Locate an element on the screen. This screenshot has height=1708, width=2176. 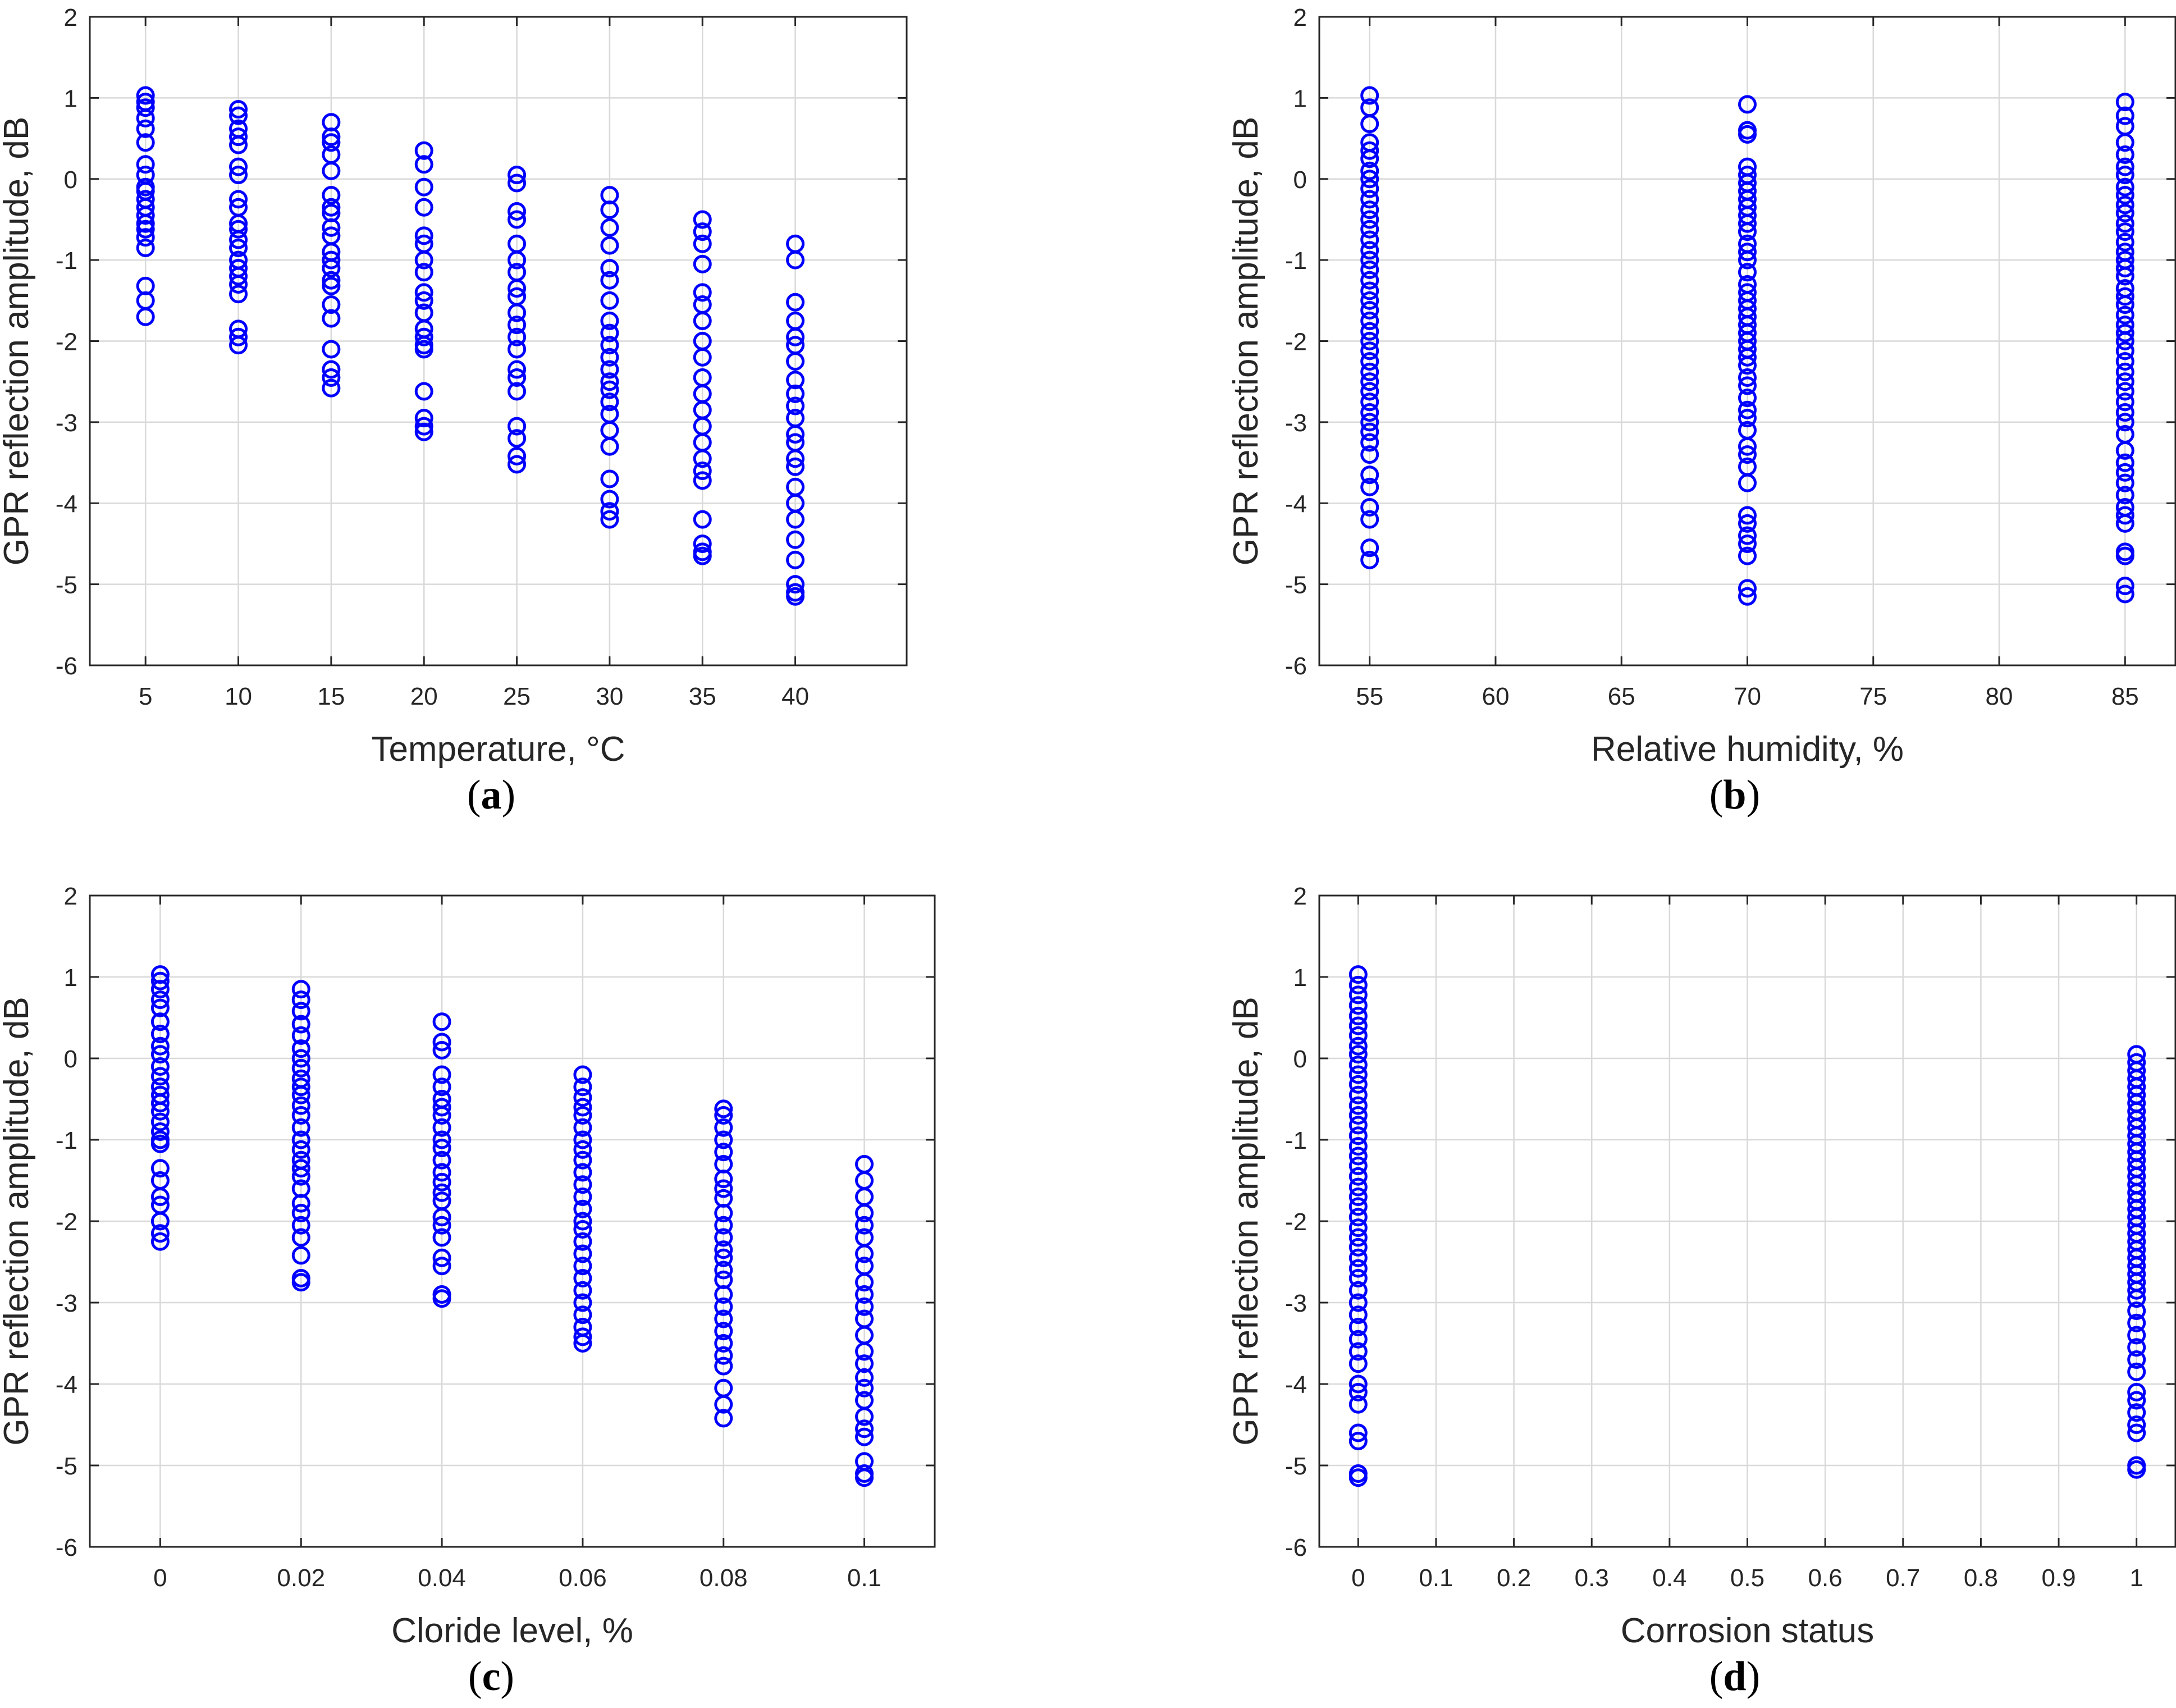
y-tick-label: -1 is located at coordinates (66, 261).